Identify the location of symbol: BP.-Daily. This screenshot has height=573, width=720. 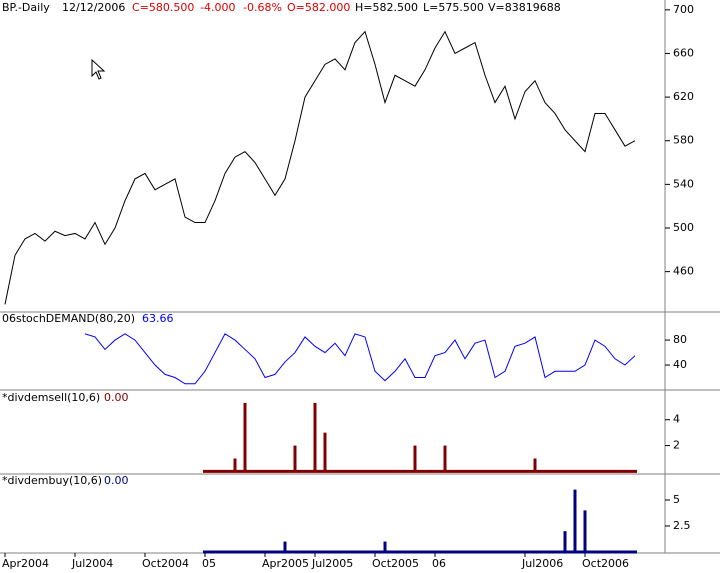
(26, 7).